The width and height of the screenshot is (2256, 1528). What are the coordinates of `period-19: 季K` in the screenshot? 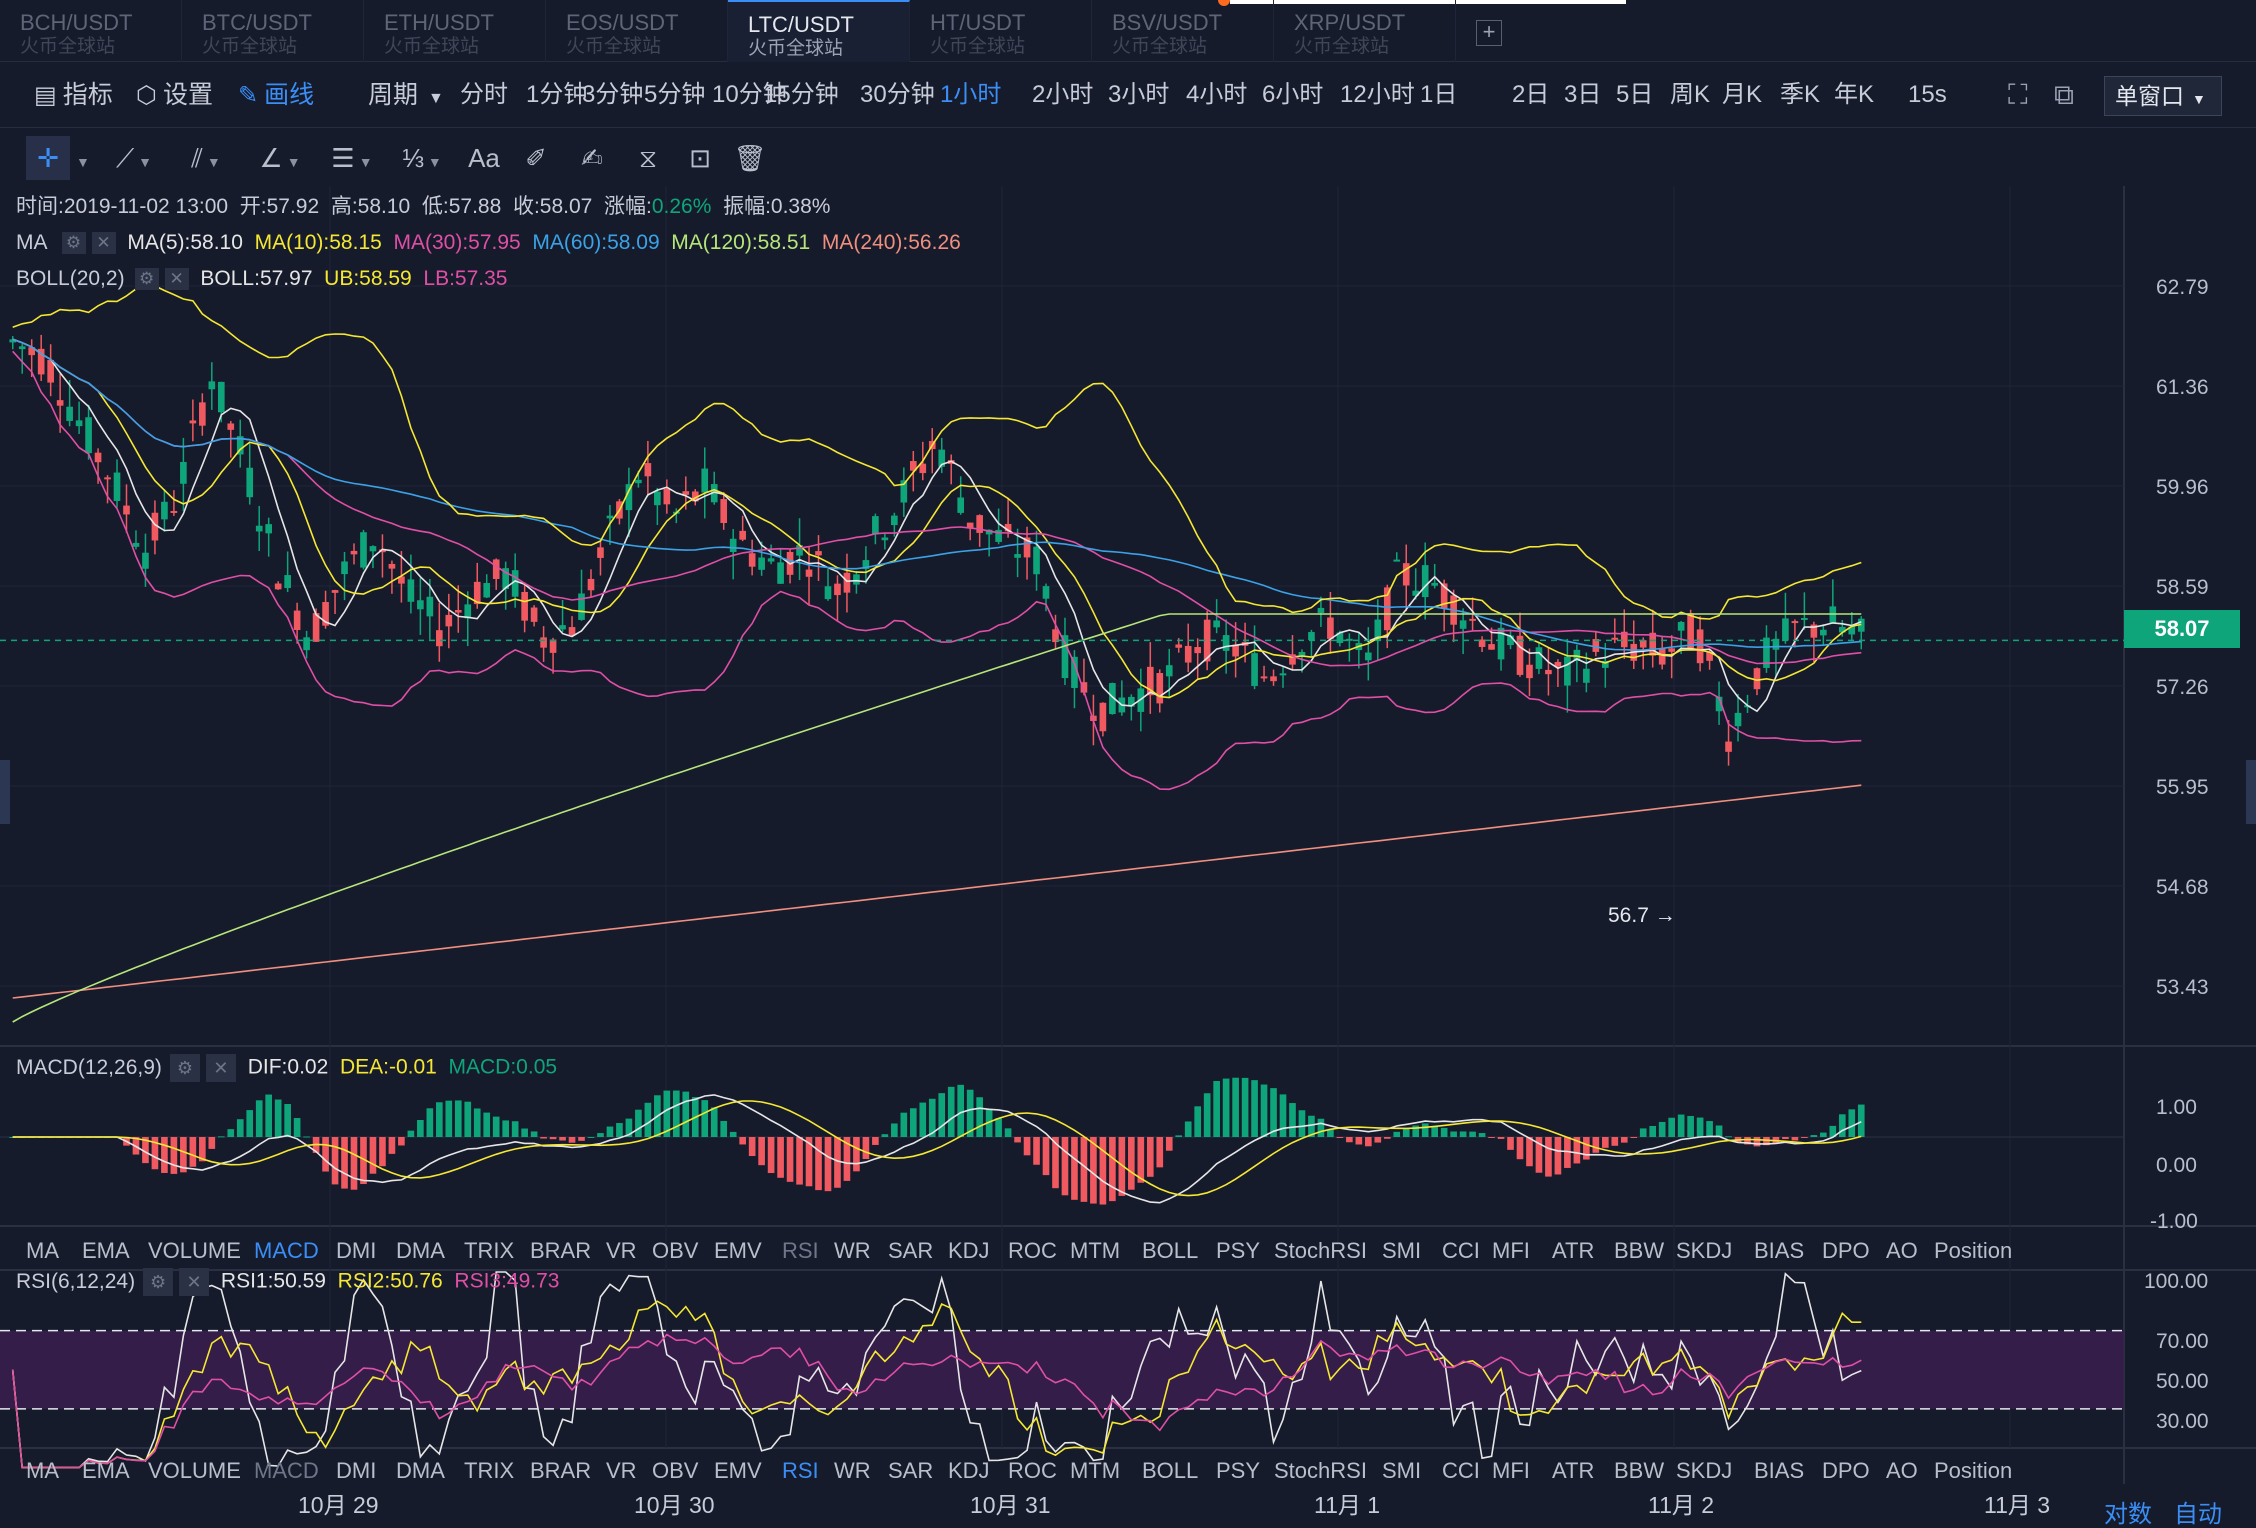 It's located at (1800, 94).